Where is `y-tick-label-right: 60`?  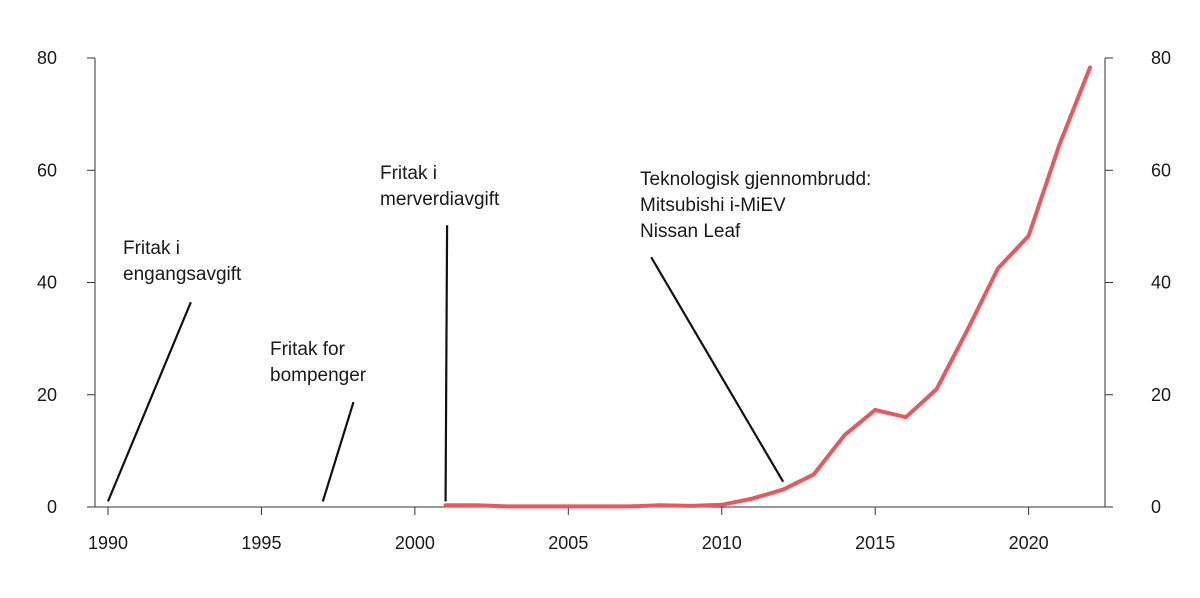 y-tick-label-right: 60 is located at coordinates (1161, 170).